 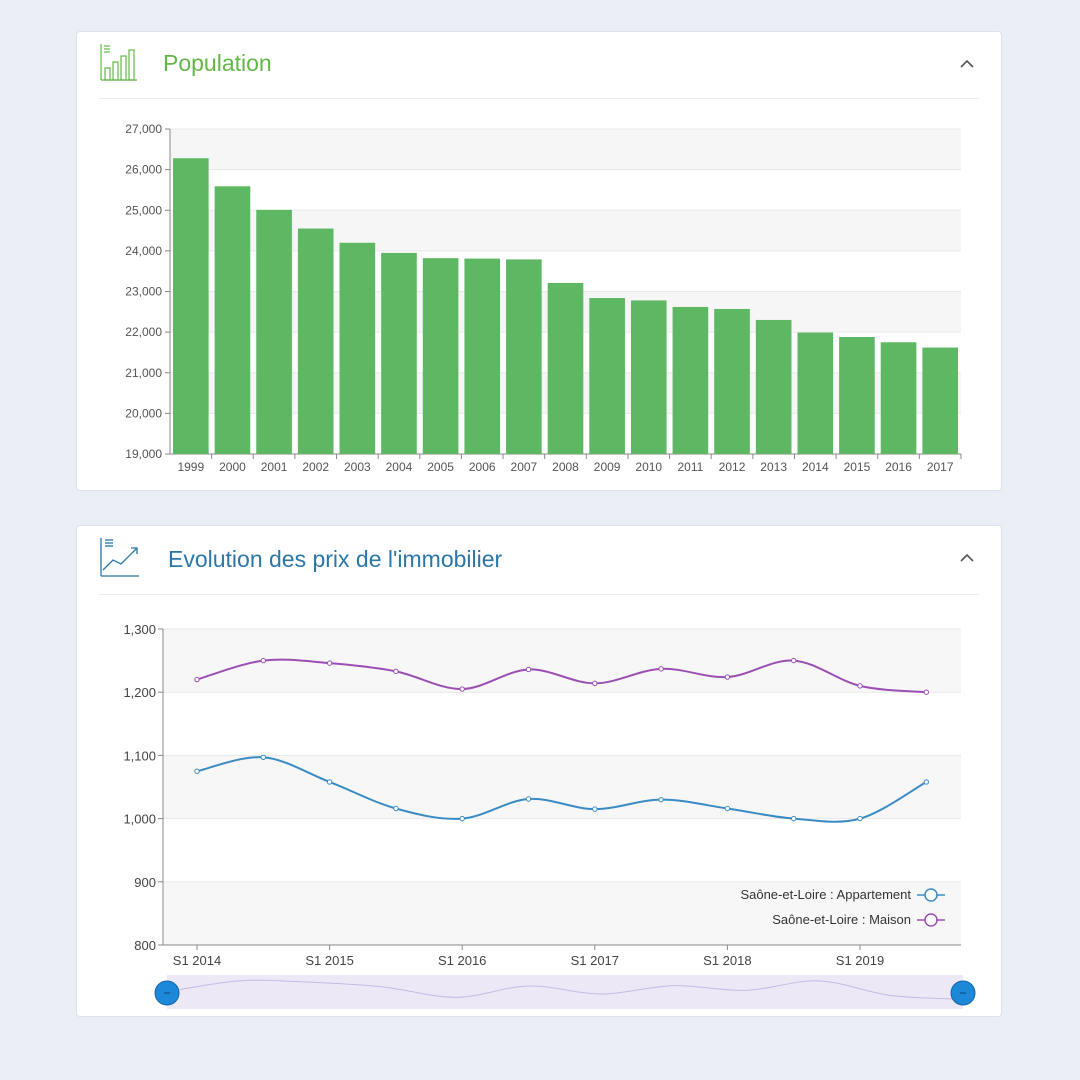 I want to click on x-tick-label: S1 2017, so click(x=595, y=960).